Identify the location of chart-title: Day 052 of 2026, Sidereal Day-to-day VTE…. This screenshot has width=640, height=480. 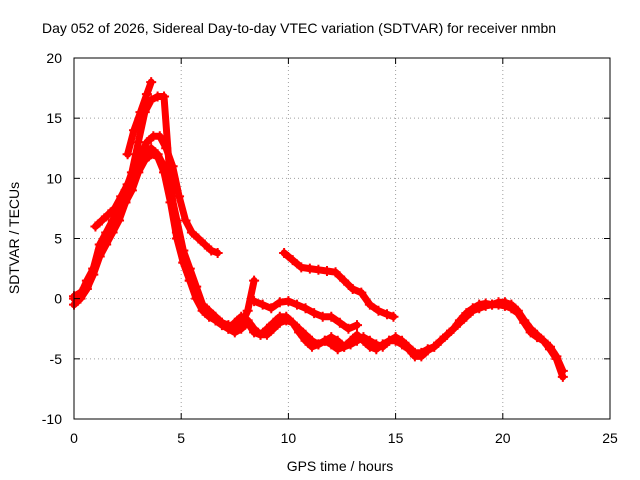
(299, 28).